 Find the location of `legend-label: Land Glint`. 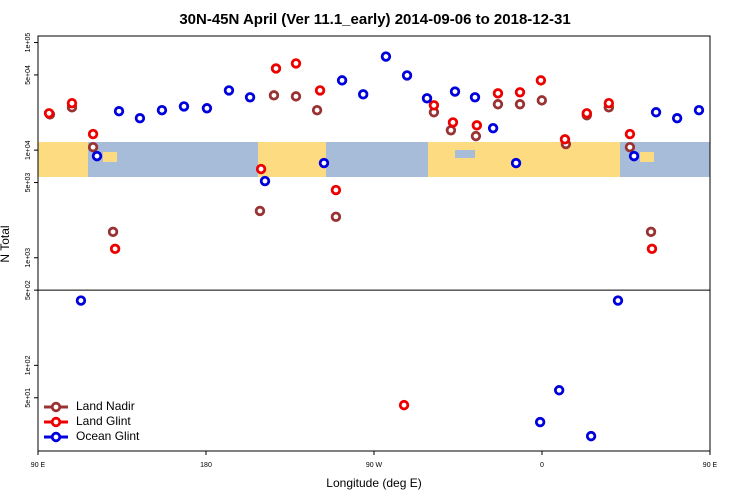

legend-label: Land Glint is located at coordinates (103, 421).